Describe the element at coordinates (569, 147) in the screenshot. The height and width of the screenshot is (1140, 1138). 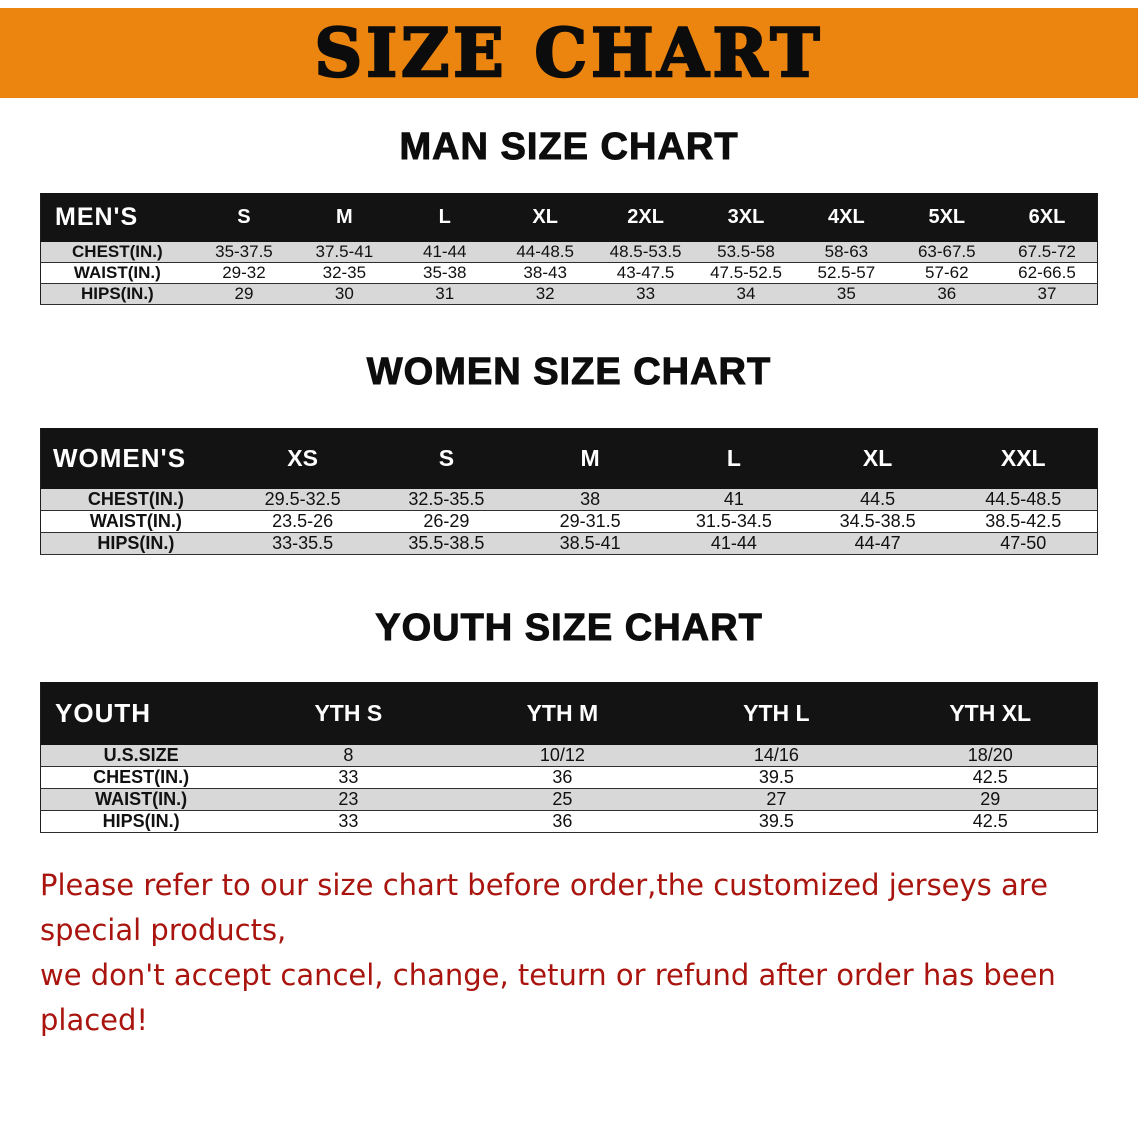
I see `men-section-heading: MAN SIZE CHART` at that location.